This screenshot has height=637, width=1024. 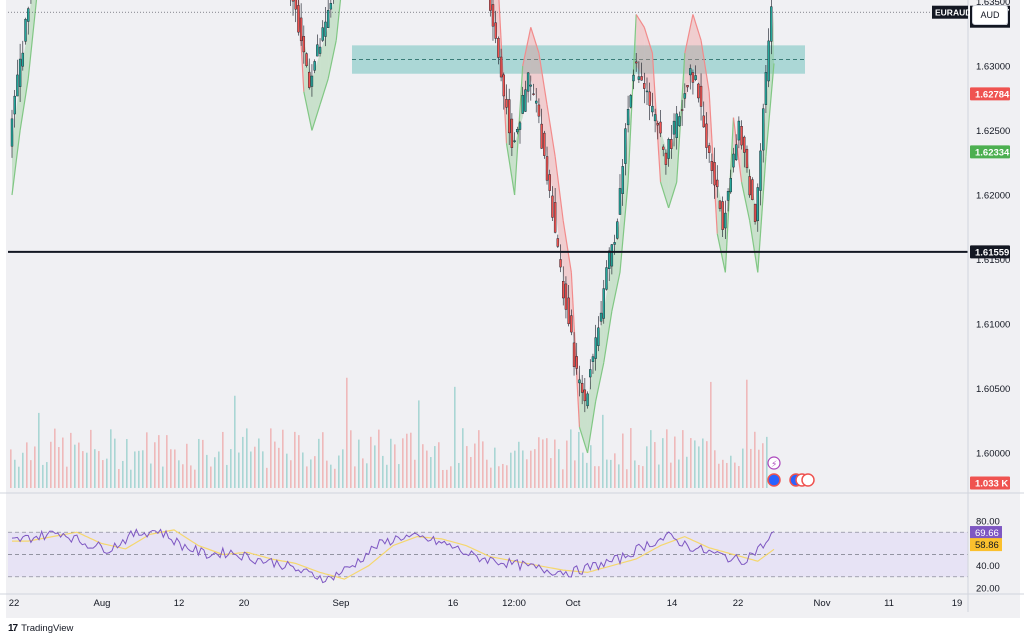 What do you see at coordinates (991, 484) in the screenshot?
I see `volume-tag: 1.033 K` at bounding box center [991, 484].